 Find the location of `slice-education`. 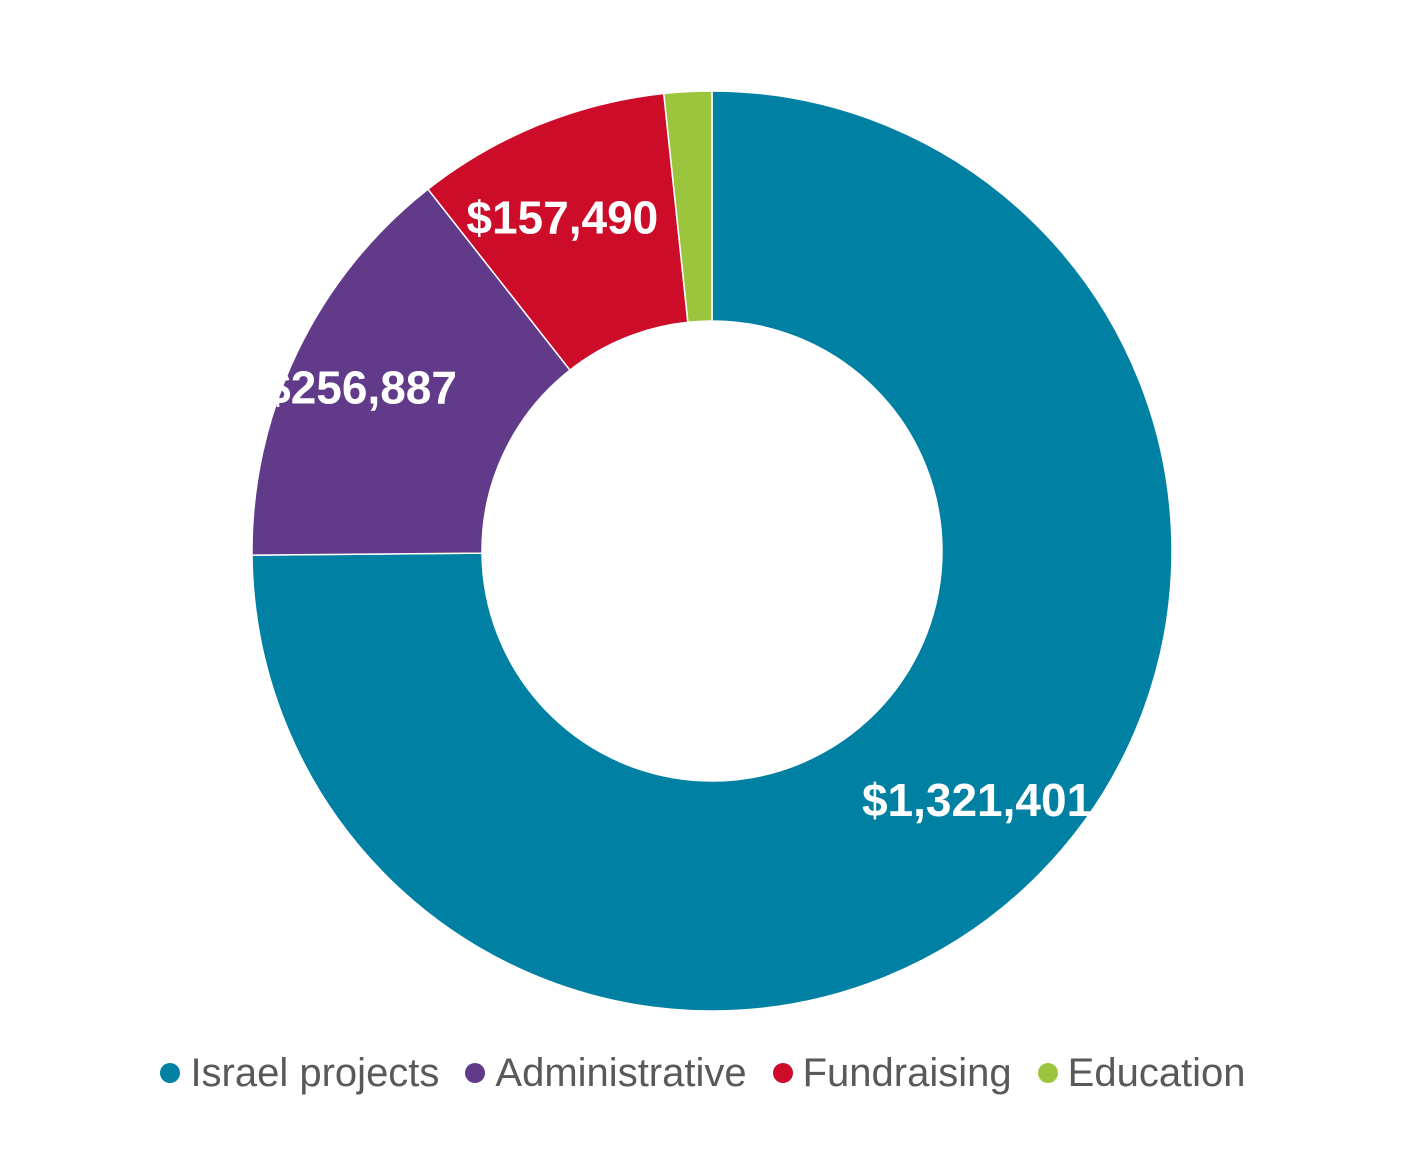

slice-education is located at coordinates (687, 207).